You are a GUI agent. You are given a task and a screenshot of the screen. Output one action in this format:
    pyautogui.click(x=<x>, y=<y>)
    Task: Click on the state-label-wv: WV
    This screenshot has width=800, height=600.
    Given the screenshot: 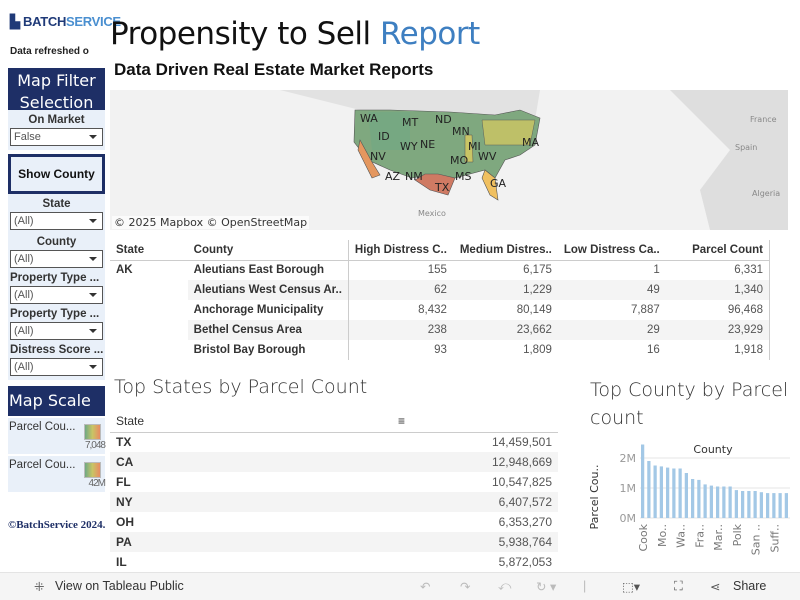 What is the action you would take?
    pyautogui.click(x=487, y=156)
    